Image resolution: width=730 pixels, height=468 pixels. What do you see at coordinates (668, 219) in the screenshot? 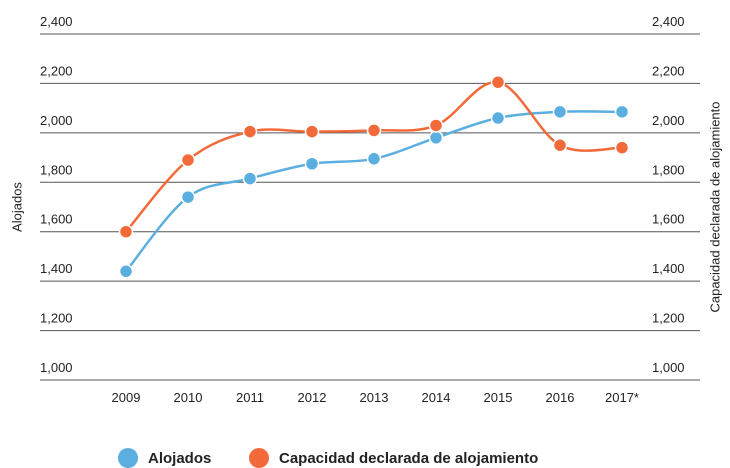
I see `y2-tick-label: 1,600` at bounding box center [668, 219].